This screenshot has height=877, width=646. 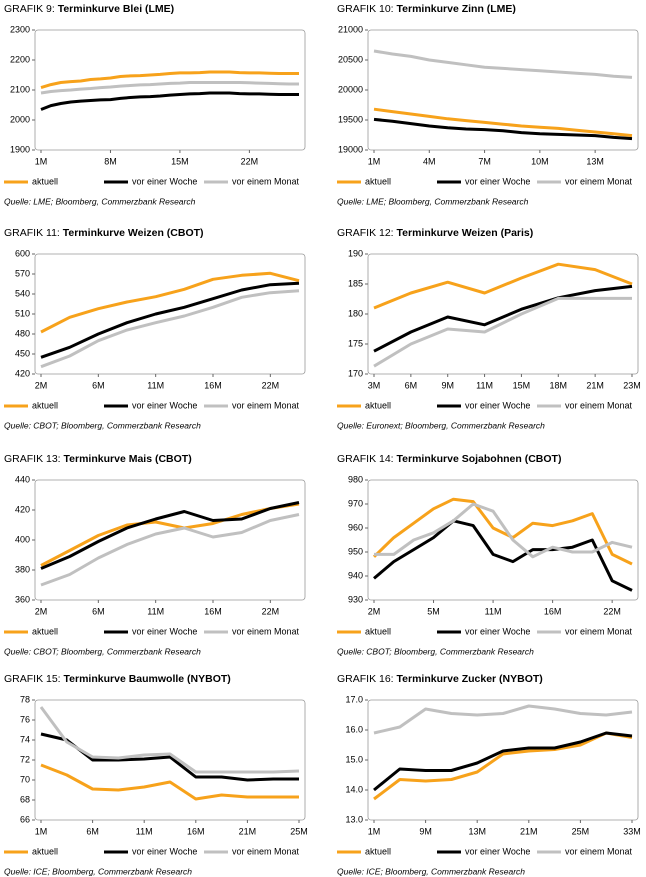 What do you see at coordinates (355, 253) in the screenshot?
I see `y-tick-label: 190` at bounding box center [355, 253].